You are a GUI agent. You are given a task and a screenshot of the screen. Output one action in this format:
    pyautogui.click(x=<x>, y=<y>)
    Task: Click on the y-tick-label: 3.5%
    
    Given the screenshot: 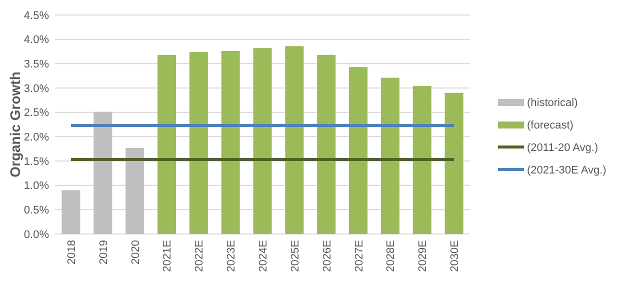 What is the action you would take?
    pyautogui.click(x=37, y=64)
    